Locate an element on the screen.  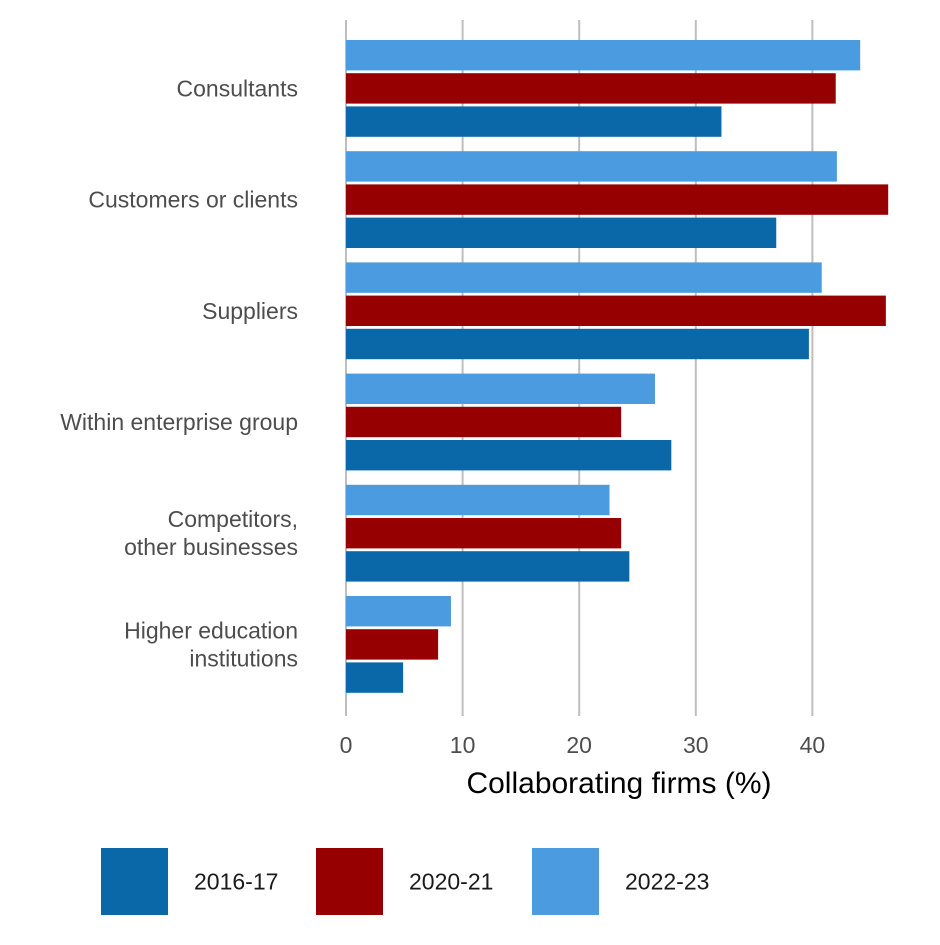
category-label-5-1: institutions is located at coordinates (243, 658).